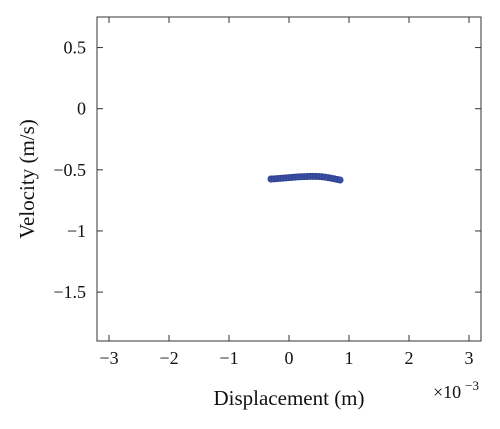 The height and width of the screenshot is (429, 500). What do you see at coordinates (27, 179) in the screenshot?
I see `y-axis-label: Velocity (m/s)` at bounding box center [27, 179].